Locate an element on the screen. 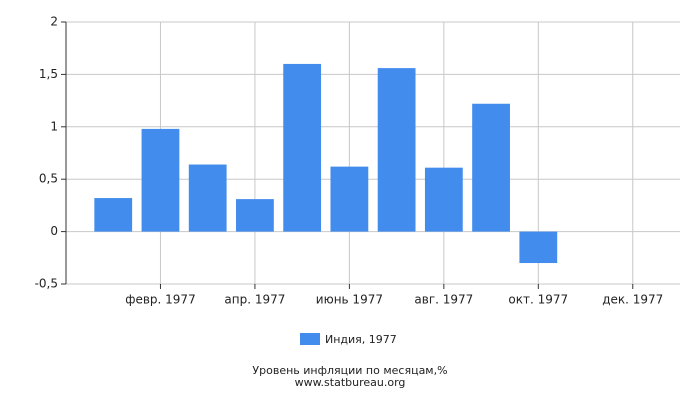 The image size is (700, 400). y-tick-label: 0 is located at coordinates (54, 231).